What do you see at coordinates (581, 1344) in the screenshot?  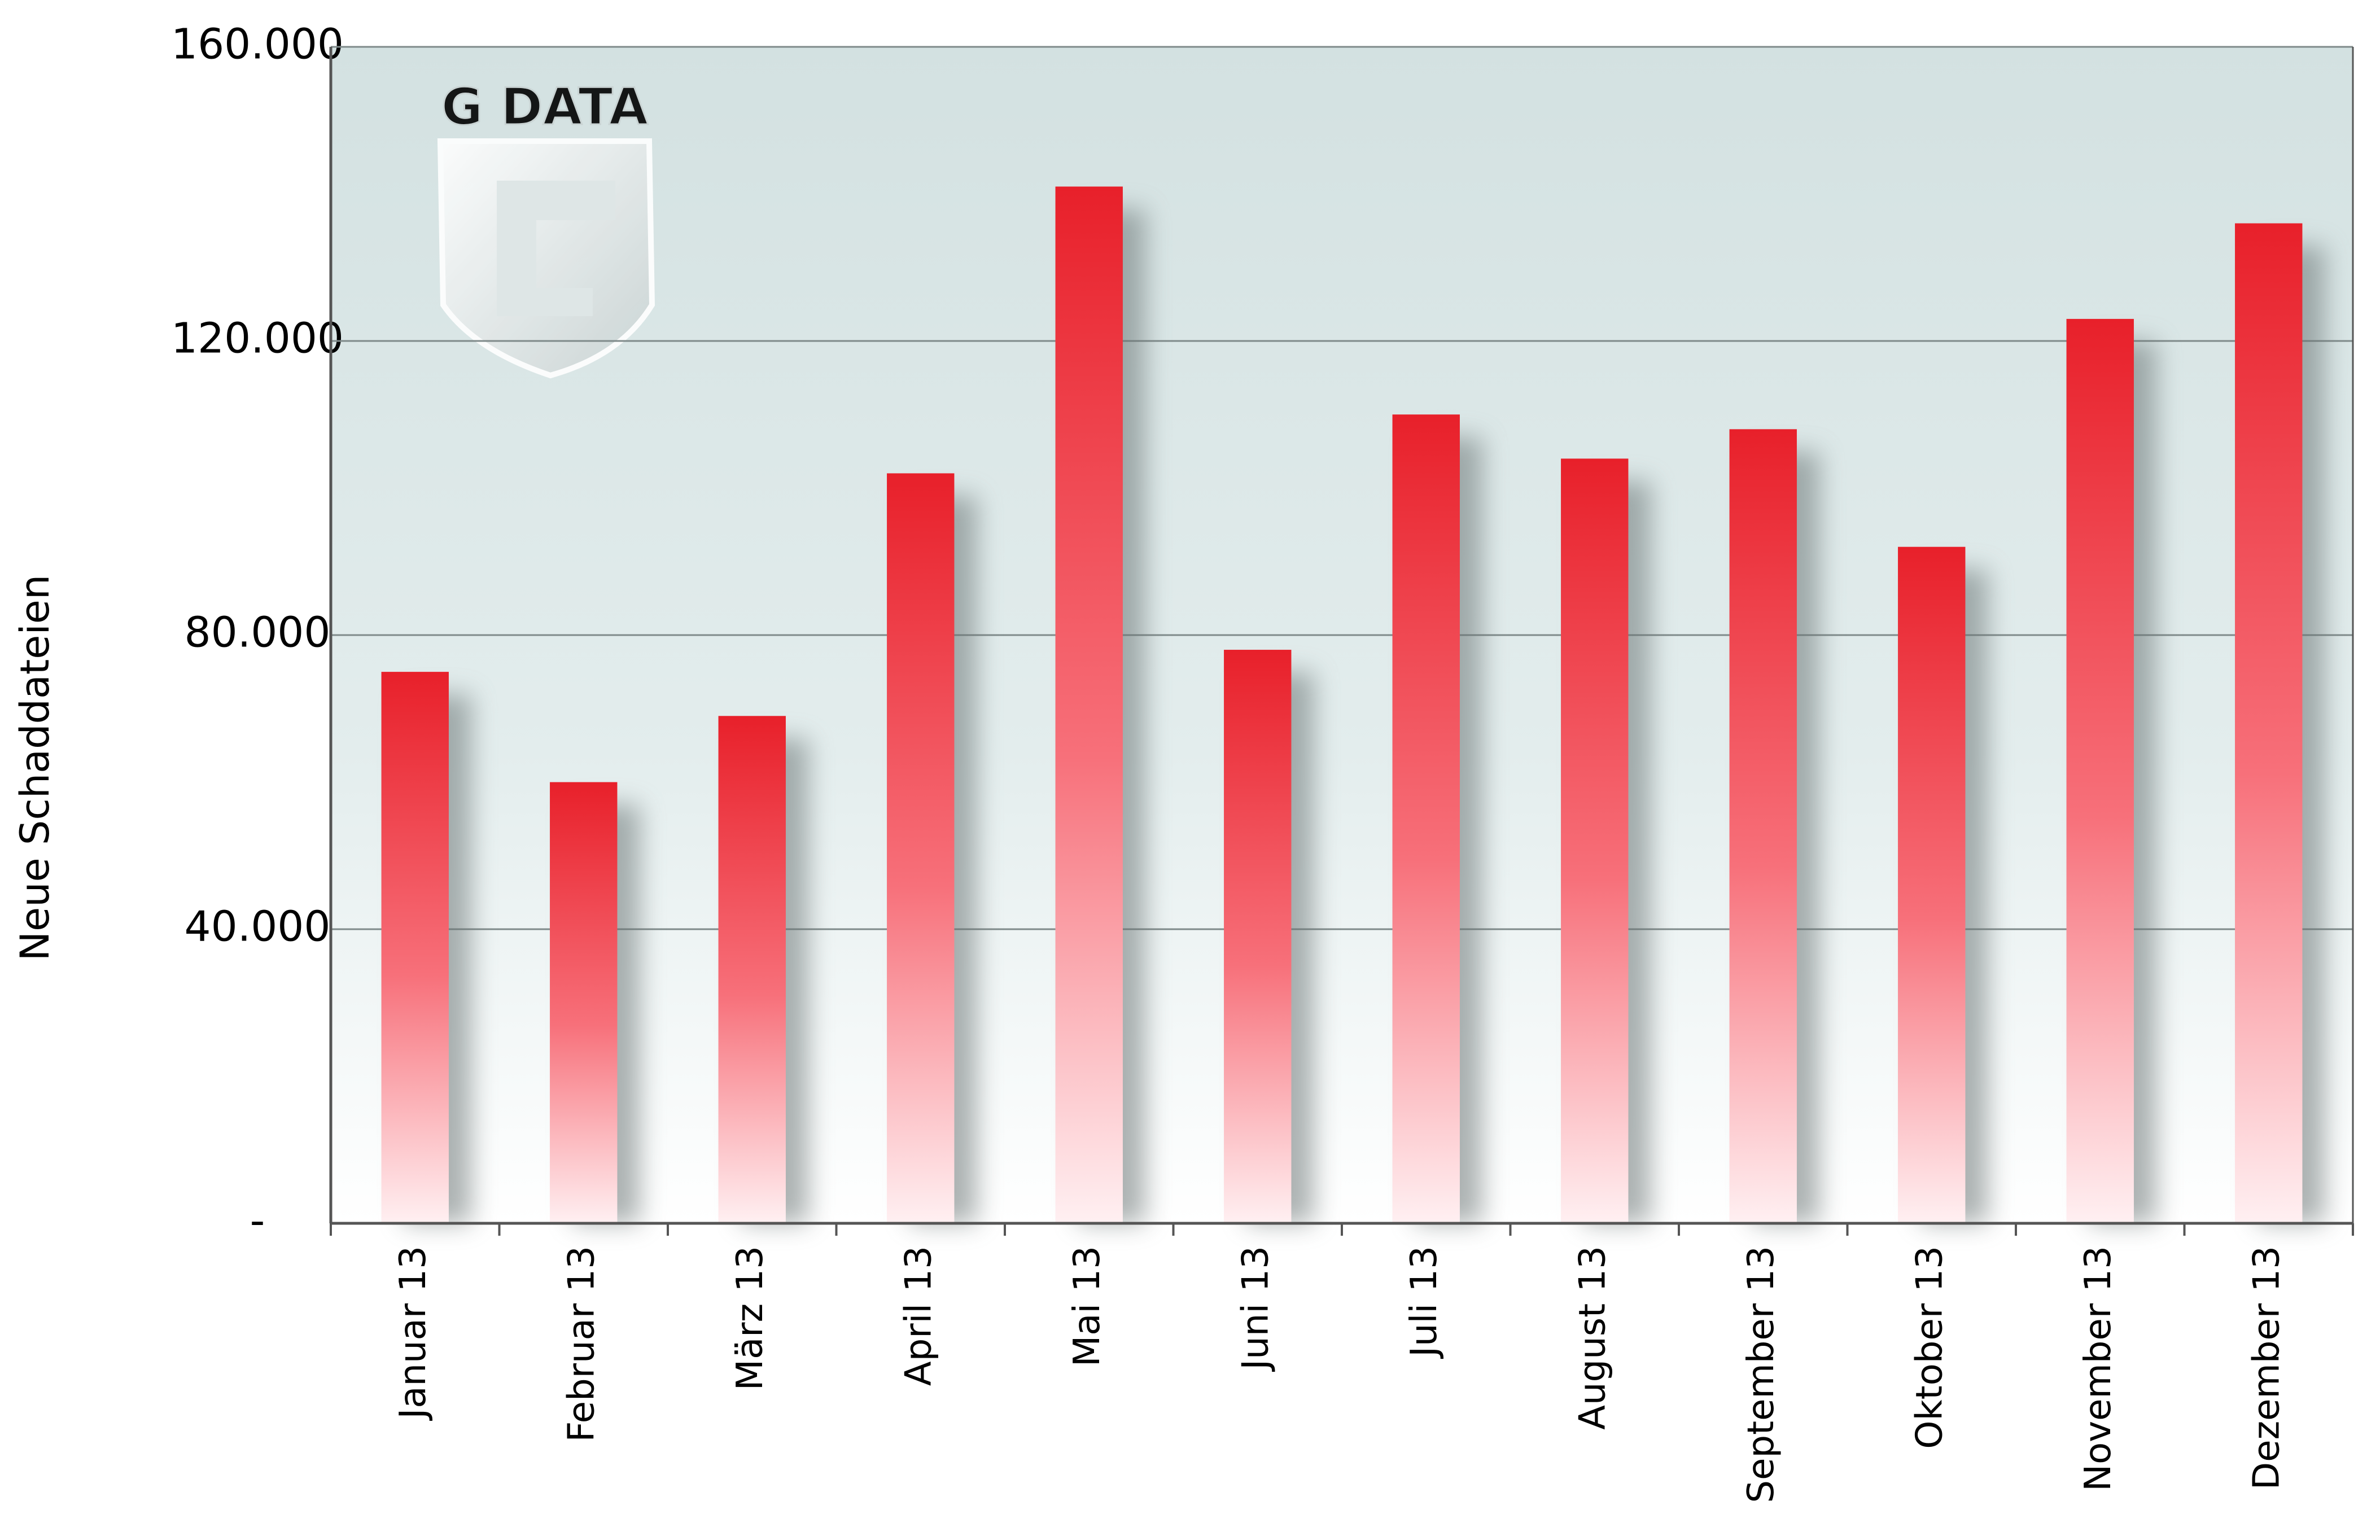 I see `x-tick-label: Februar 13` at bounding box center [581, 1344].